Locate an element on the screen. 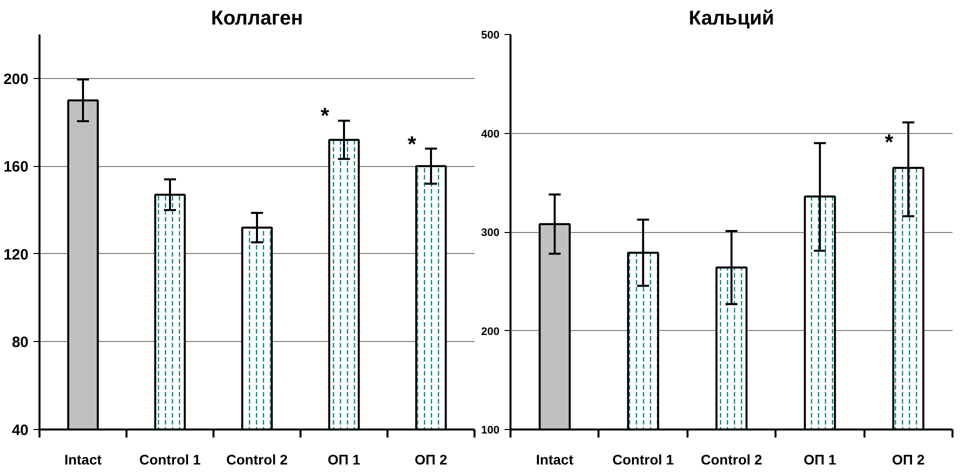 Image resolution: width=964 pixels, height=474 pixels. y-tick-label: 400 is located at coordinates (490, 134).